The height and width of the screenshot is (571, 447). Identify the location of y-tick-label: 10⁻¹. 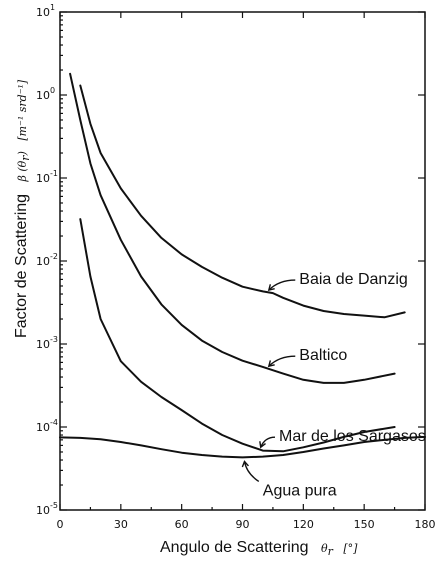
(47, 177).